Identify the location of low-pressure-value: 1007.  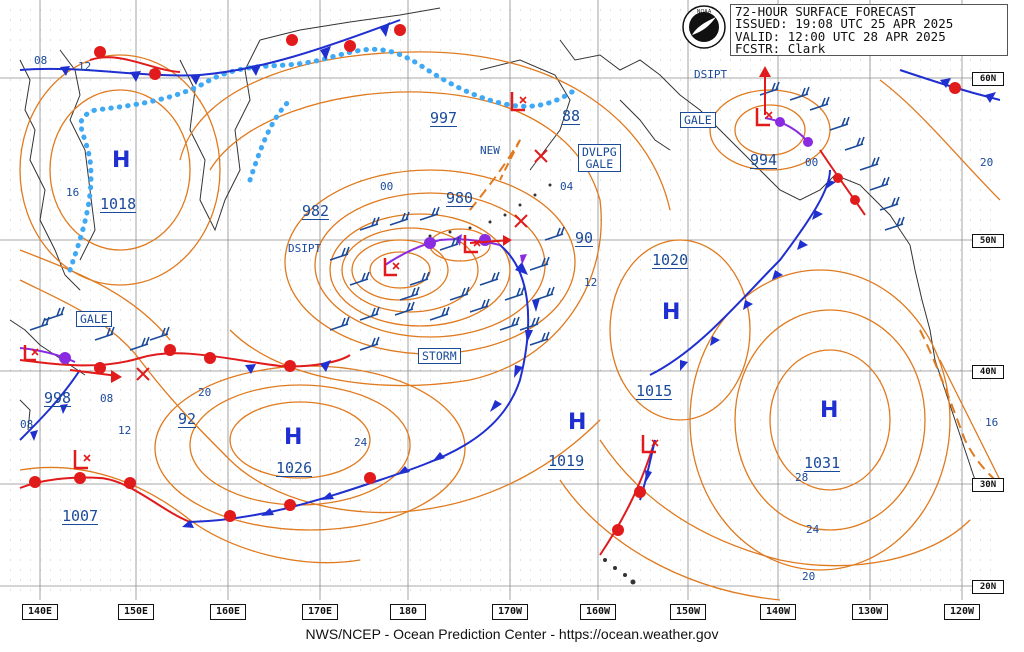
(80, 516).